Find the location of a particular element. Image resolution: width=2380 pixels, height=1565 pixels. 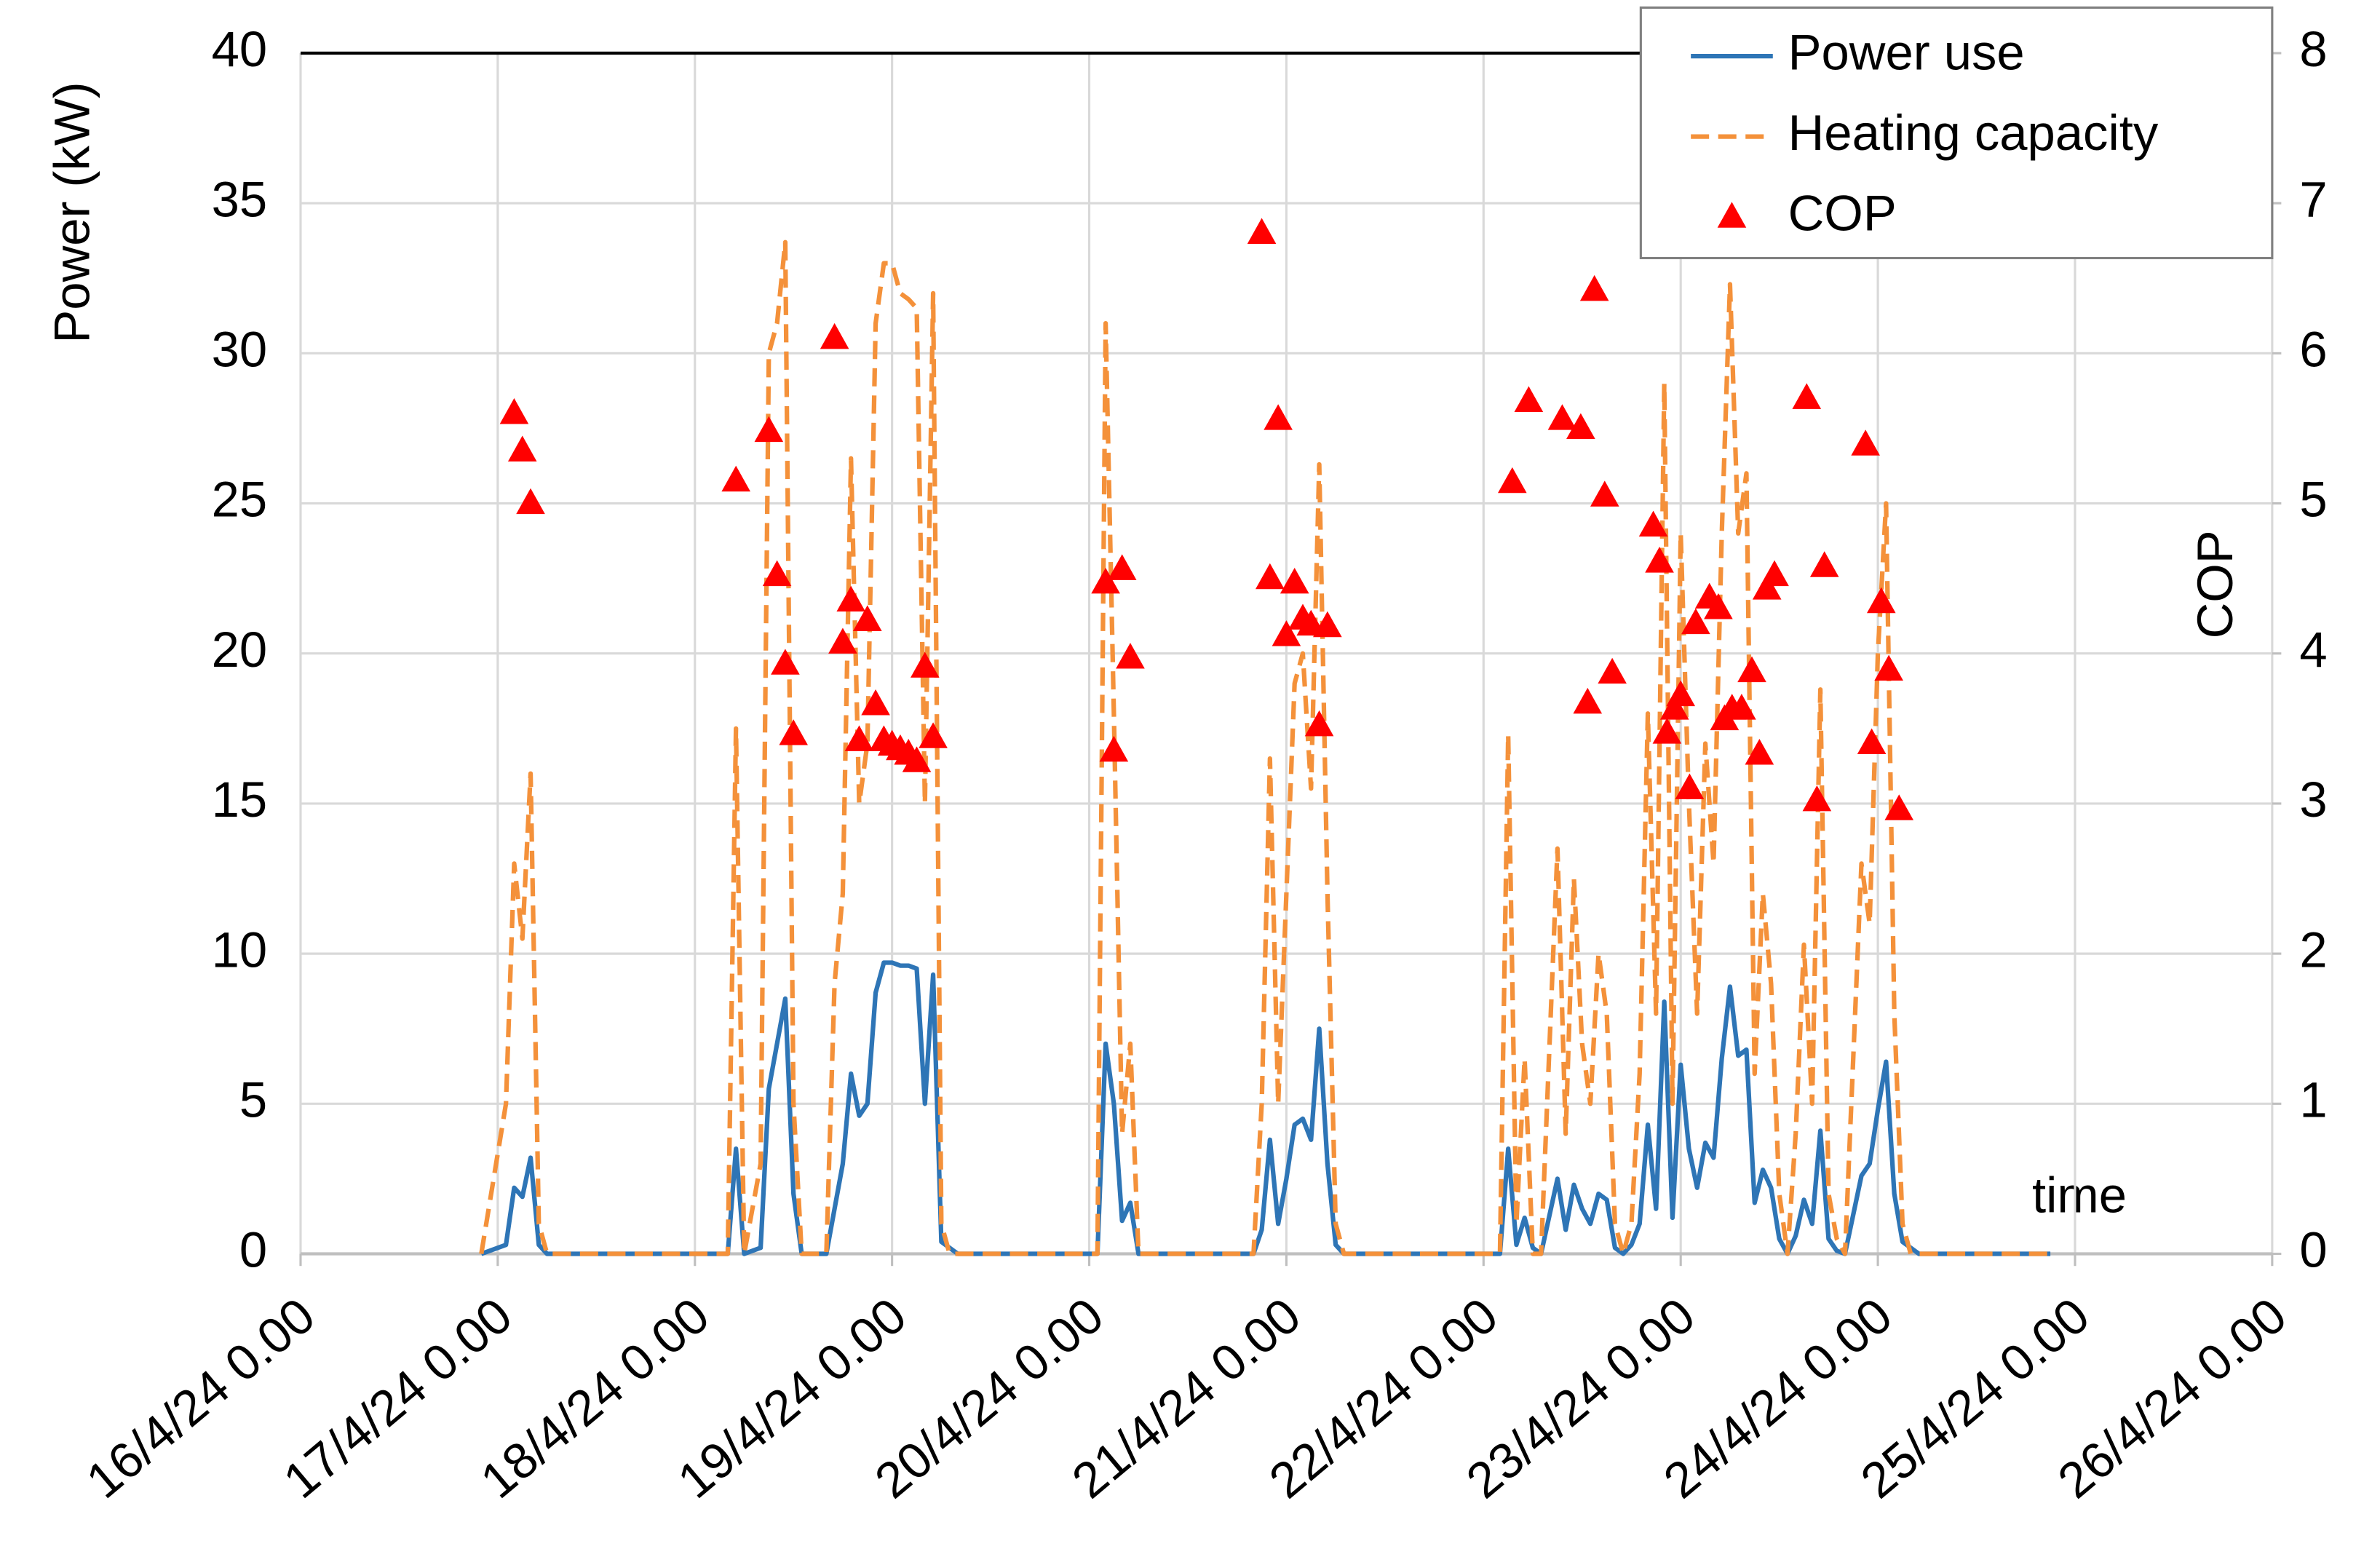

y2-axis-label: COP is located at coordinates (2215, 584).